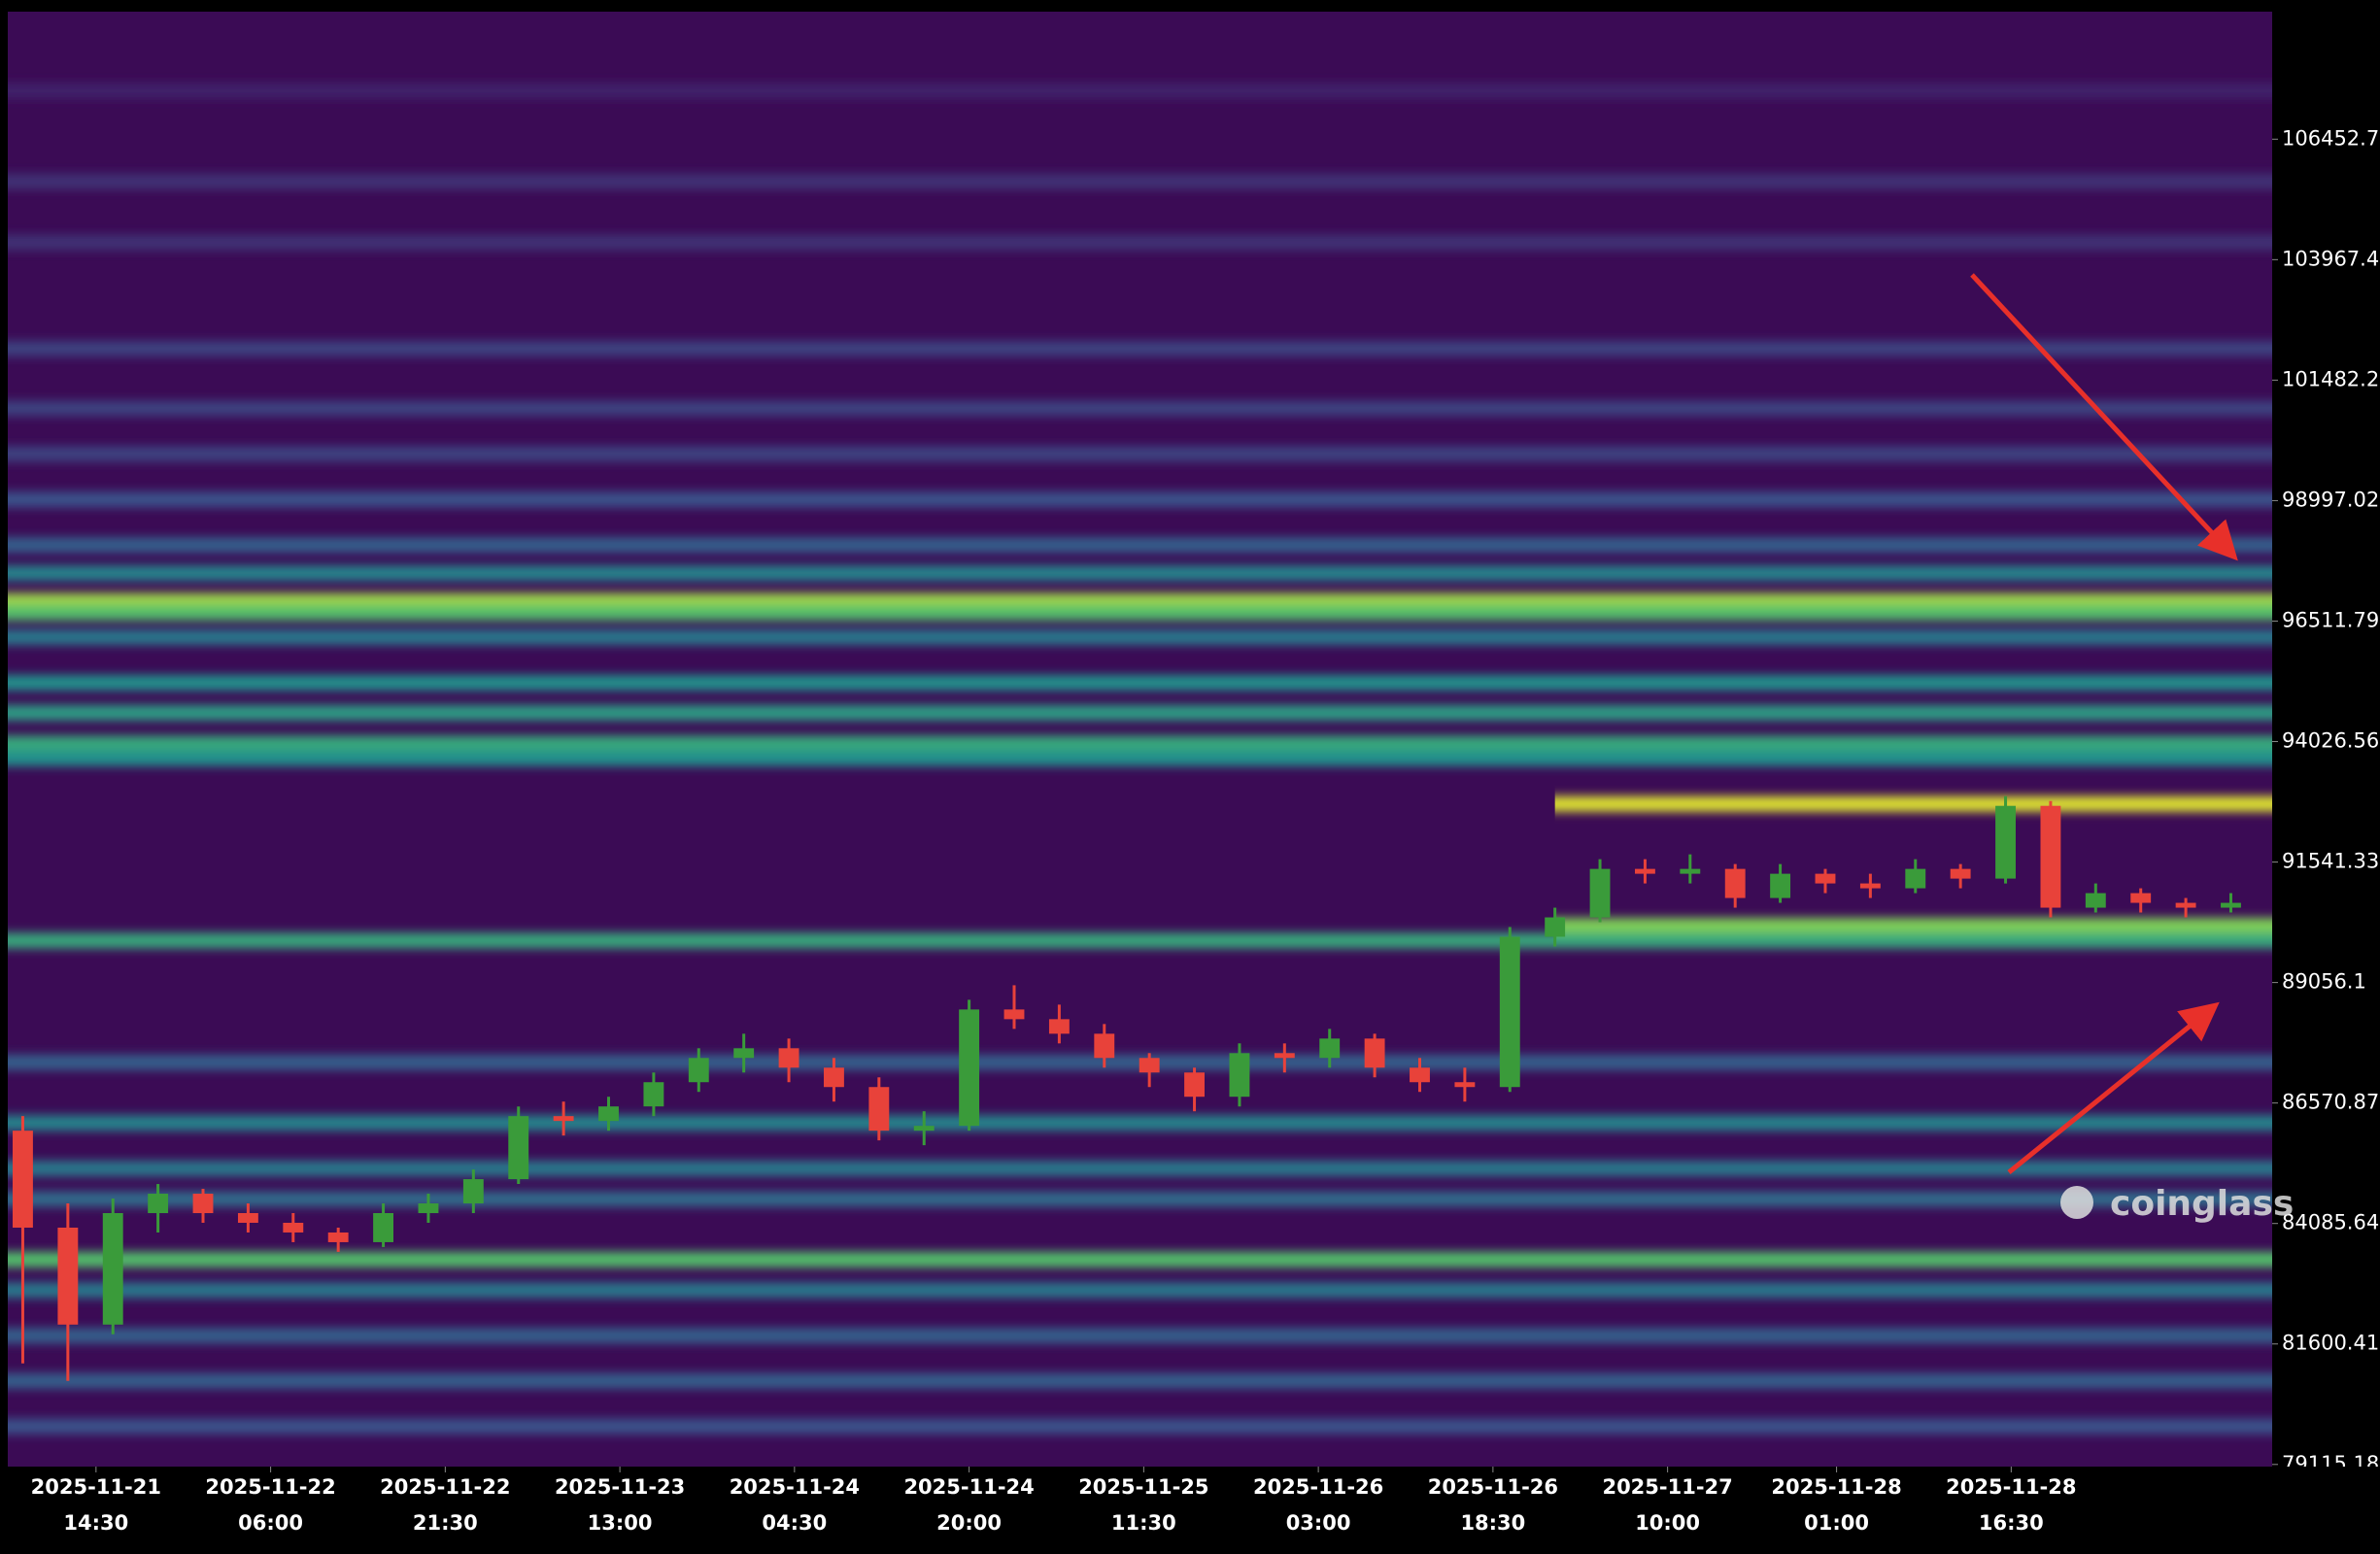  What do you see at coordinates (1318, 1523) in the screenshot?
I see `x-tick-label: 03:00` at bounding box center [1318, 1523].